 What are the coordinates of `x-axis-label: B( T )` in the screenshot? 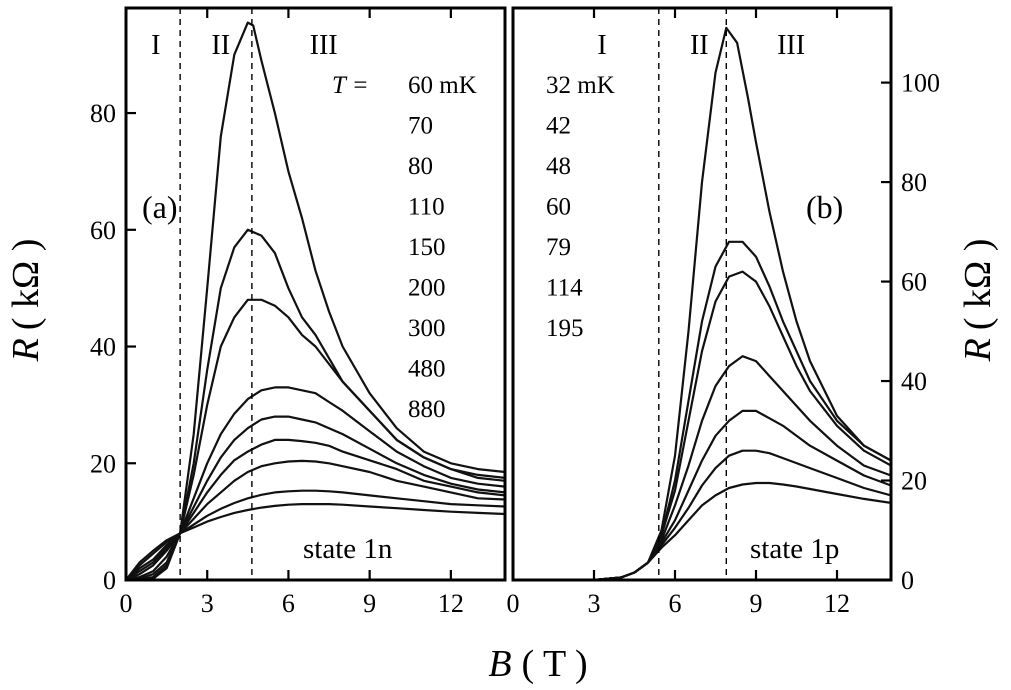 It's located at (537, 664).